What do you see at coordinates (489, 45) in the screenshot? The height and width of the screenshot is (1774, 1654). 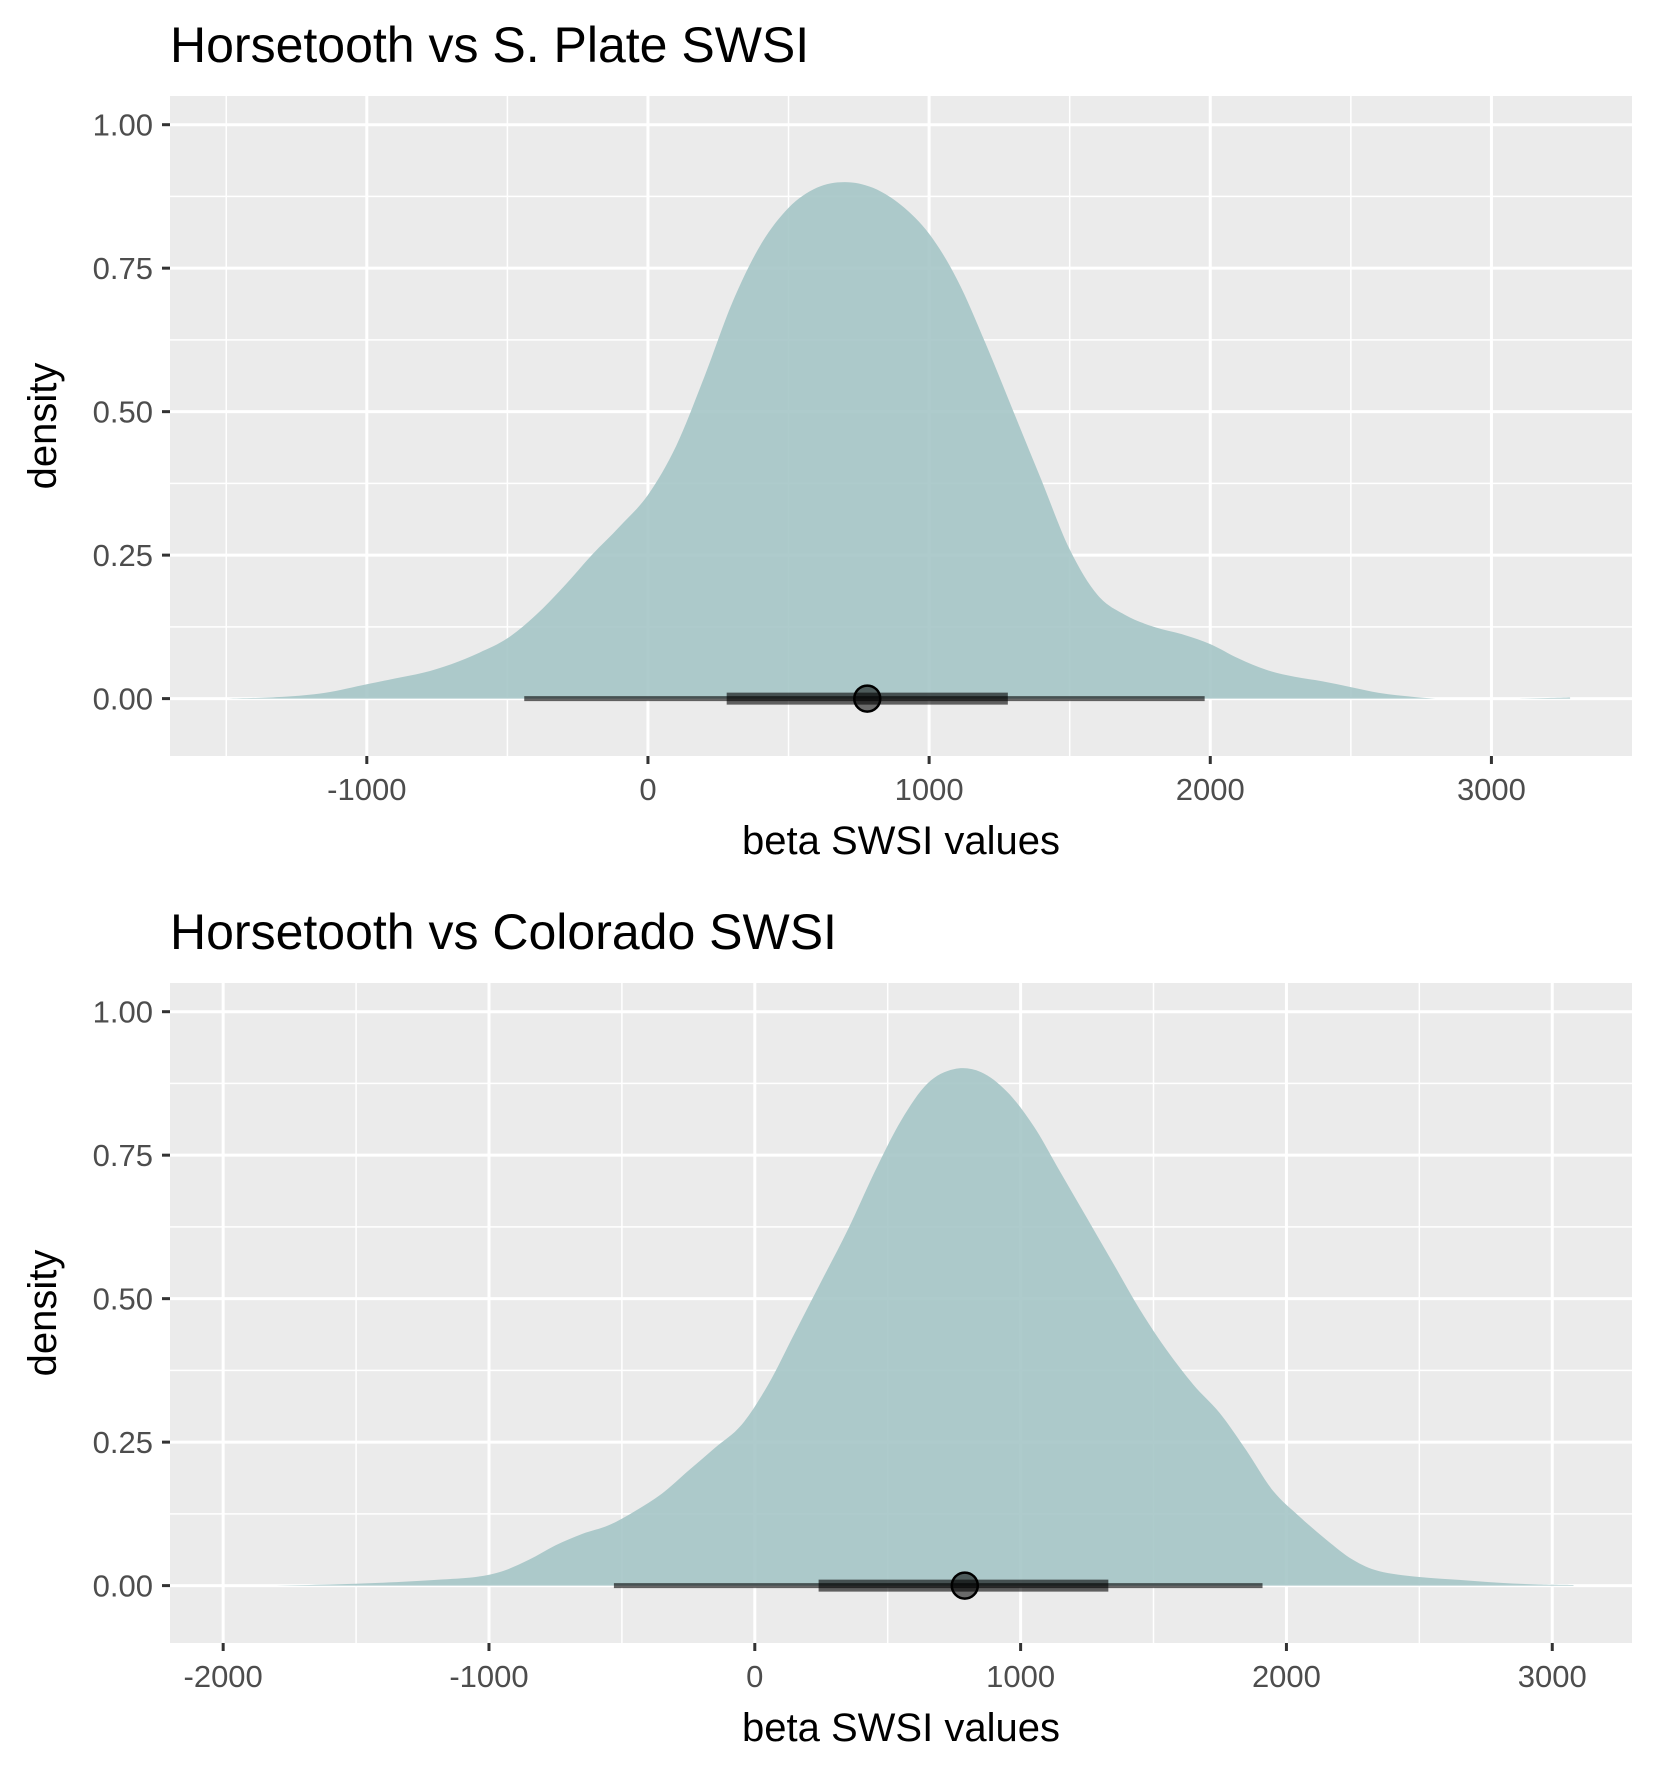 I see `chart-title: Horsetooth vs S. Plate SWSI` at bounding box center [489, 45].